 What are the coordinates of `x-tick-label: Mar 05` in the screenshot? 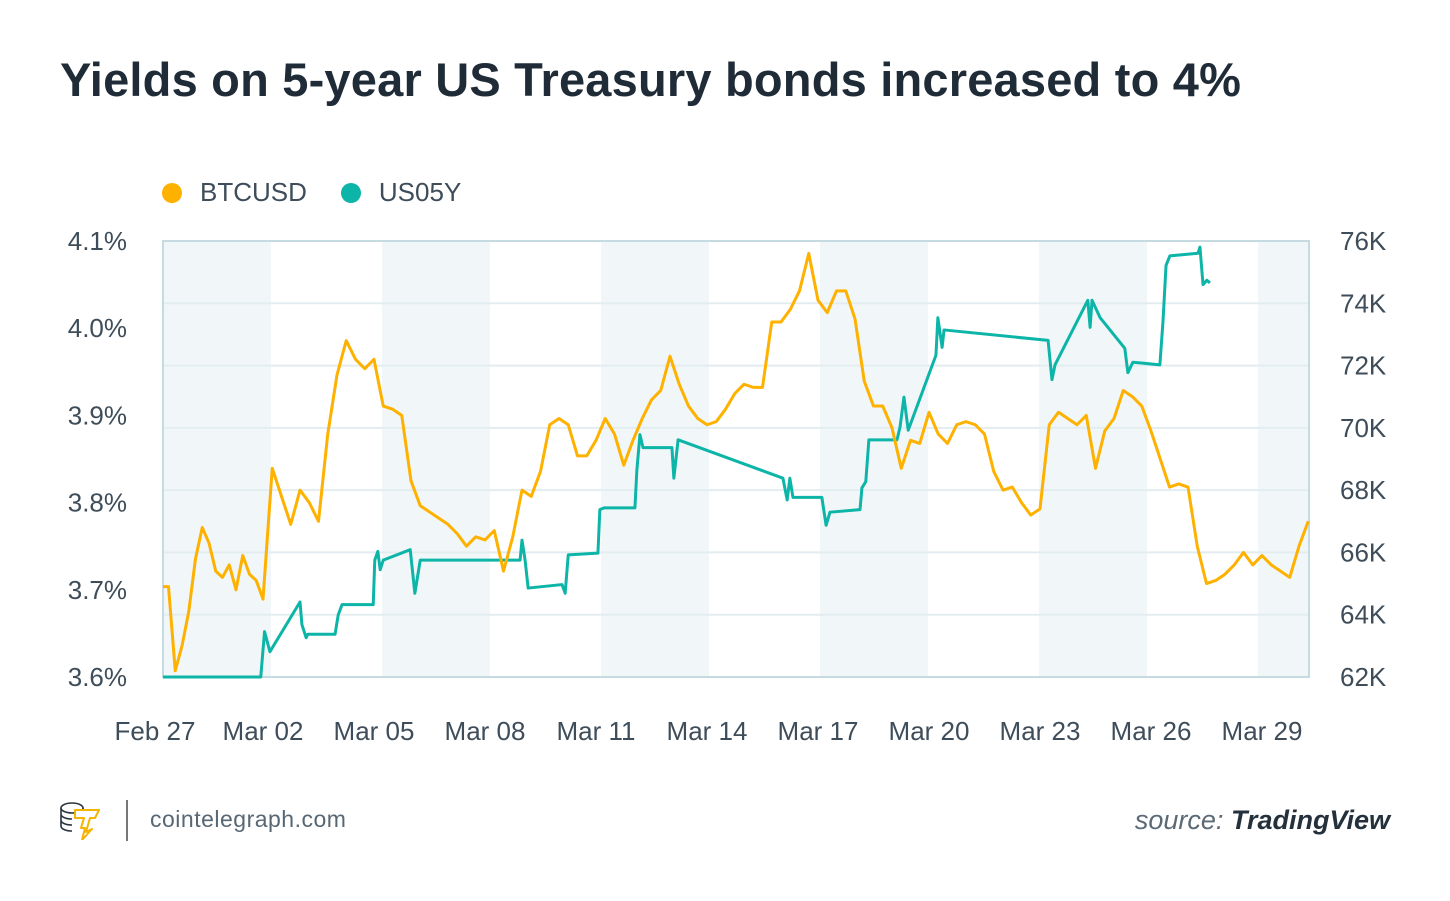 It's located at (374, 731).